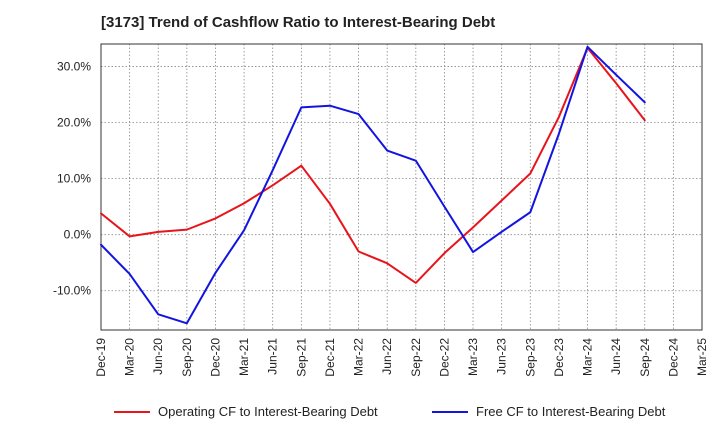 This screenshot has height=440, width=720. What do you see at coordinates (473, 357) in the screenshot?
I see `x-tick-label: Mar-23` at bounding box center [473, 357].